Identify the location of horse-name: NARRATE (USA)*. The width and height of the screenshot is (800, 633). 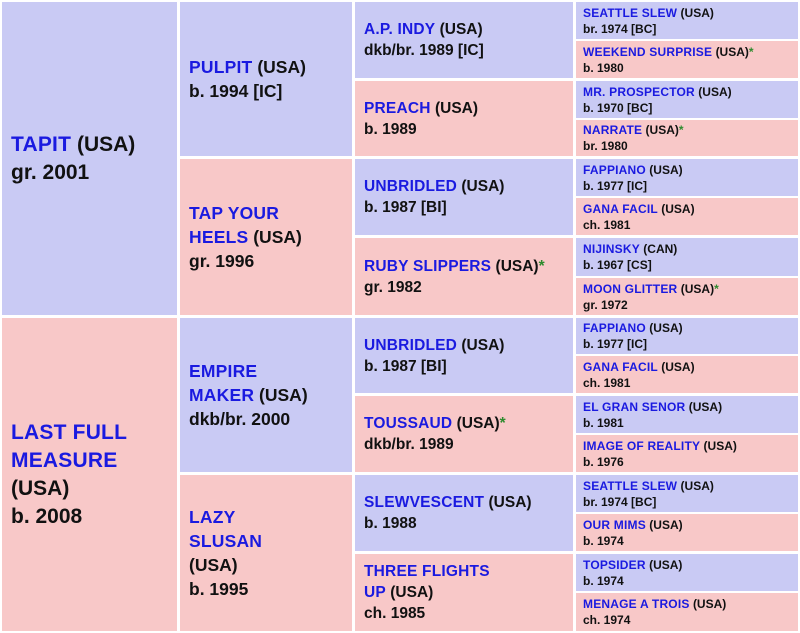
(633, 130).